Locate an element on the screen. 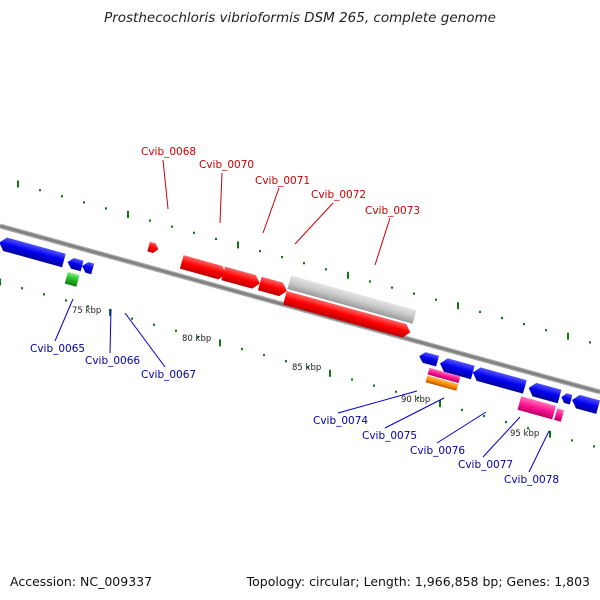 Image resolution: width=600 pixels, height=600 pixels. scale-label-95kbp: 95 kbp is located at coordinates (524, 434).